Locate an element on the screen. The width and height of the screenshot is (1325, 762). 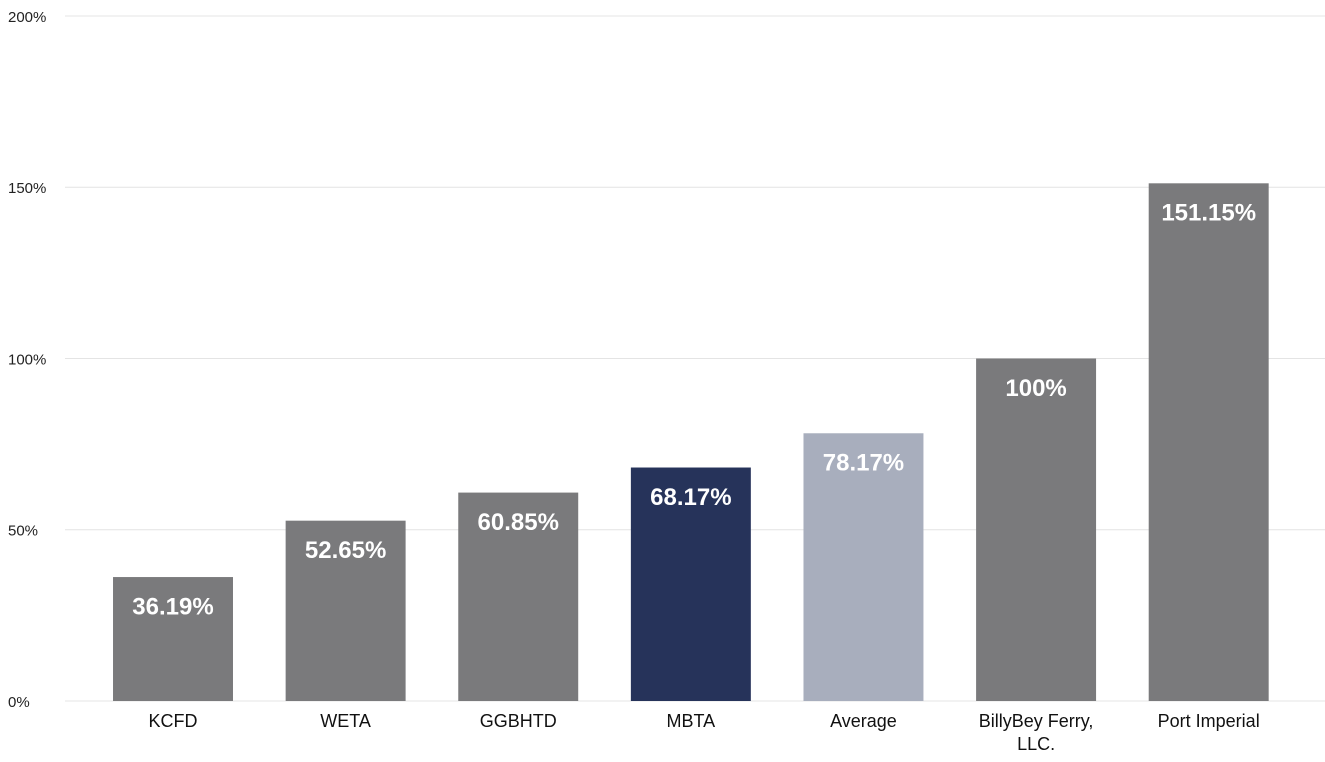
y-tick-label: 0% is located at coordinates (19, 702).